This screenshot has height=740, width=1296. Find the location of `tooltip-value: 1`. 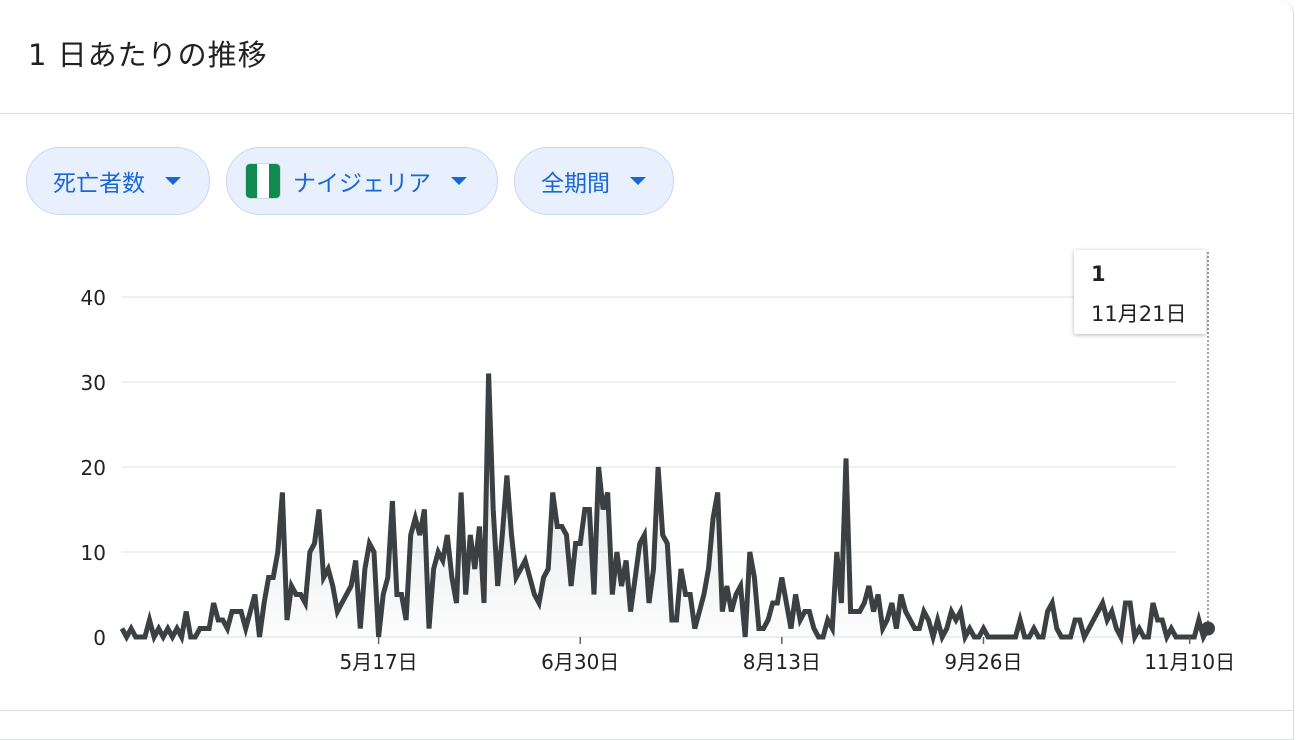

tooltip-value: 1 is located at coordinates (1098, 274).